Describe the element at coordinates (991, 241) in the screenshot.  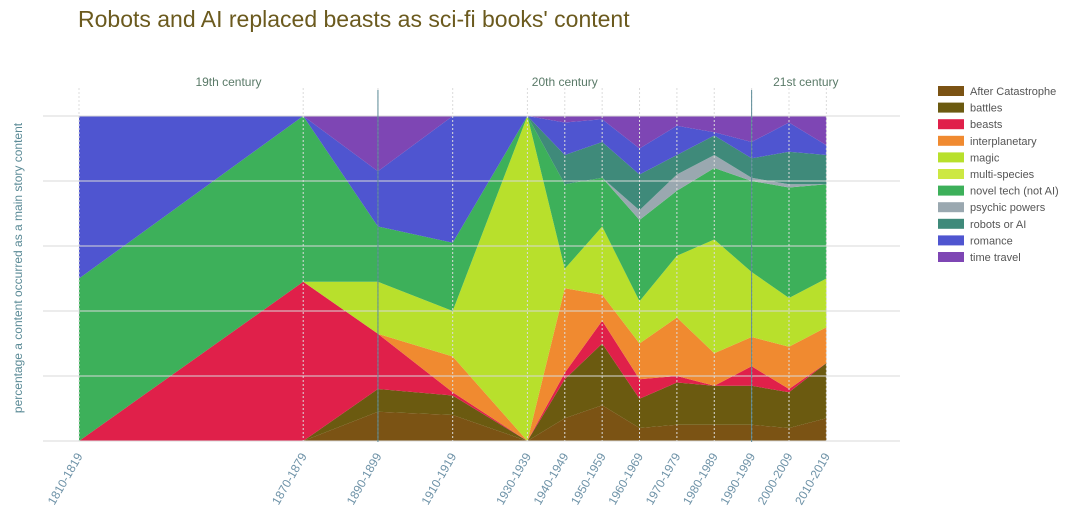
I see `legend-label: romance` at that location.